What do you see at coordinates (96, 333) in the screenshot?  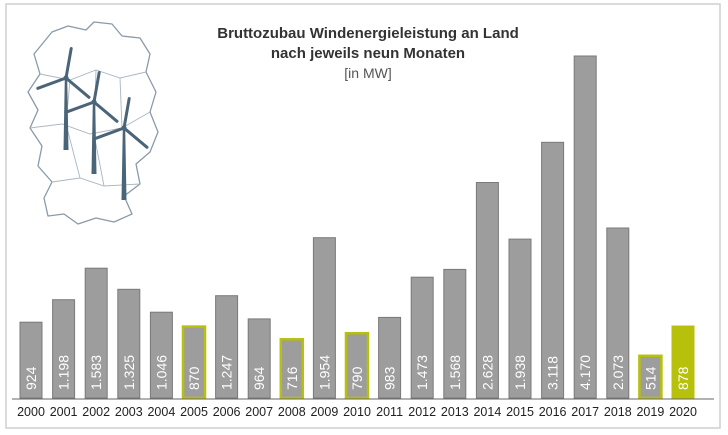 I see `bar-2002` at bounding box center [96, 333].